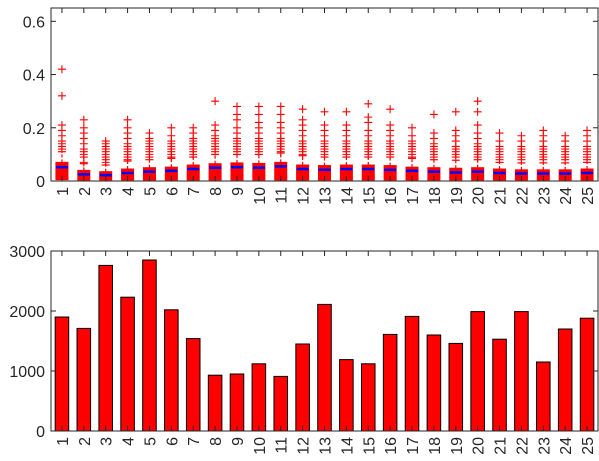  Describe the element at coordinates (172, 441) in the screenshot. I see `bottom-x-tick-label: 6` at that location.